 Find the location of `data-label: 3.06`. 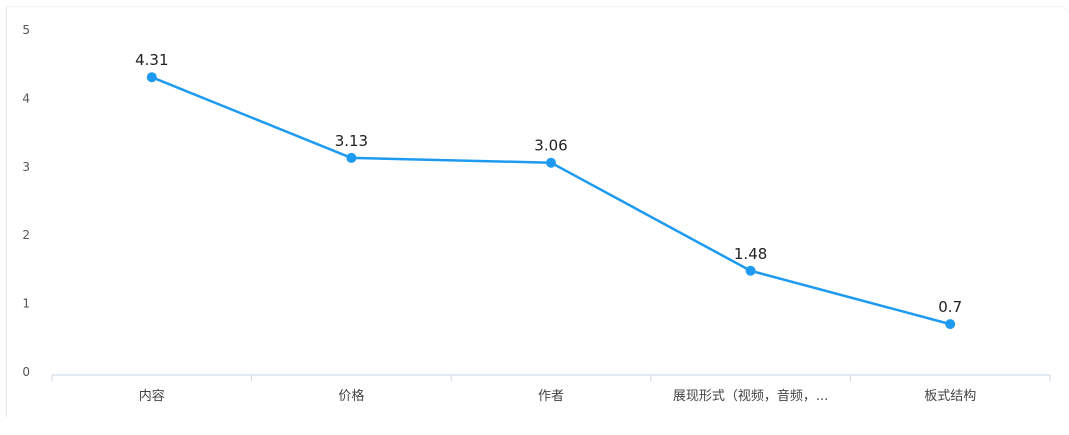

data-label: 3.06 is located at coordinates (550, 146).